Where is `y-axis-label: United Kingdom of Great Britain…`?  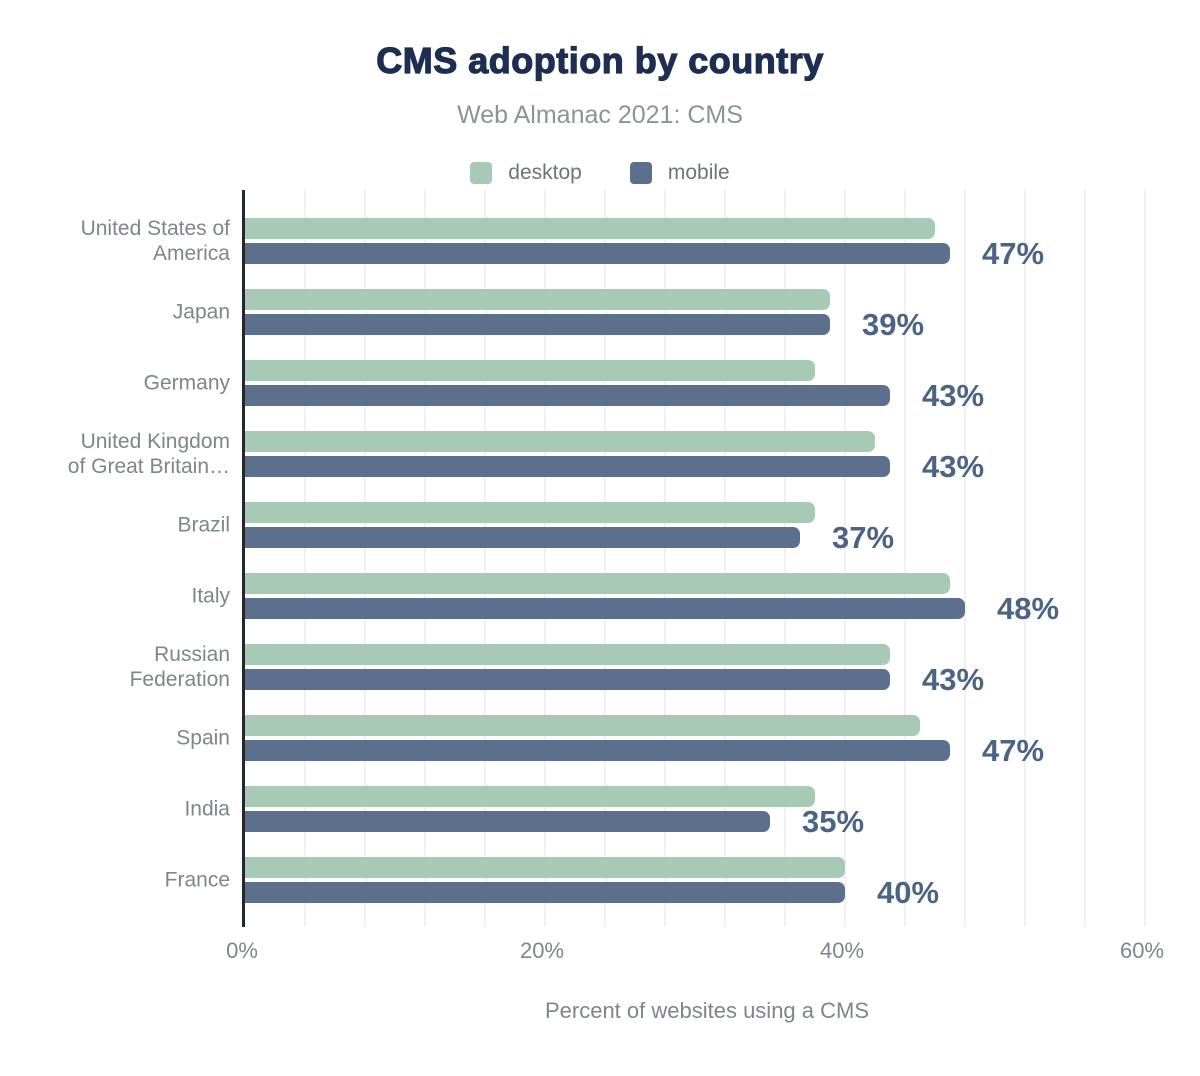
y-axis-label: United Kingdom of Great Britain… is located at coordinates (148, 454).